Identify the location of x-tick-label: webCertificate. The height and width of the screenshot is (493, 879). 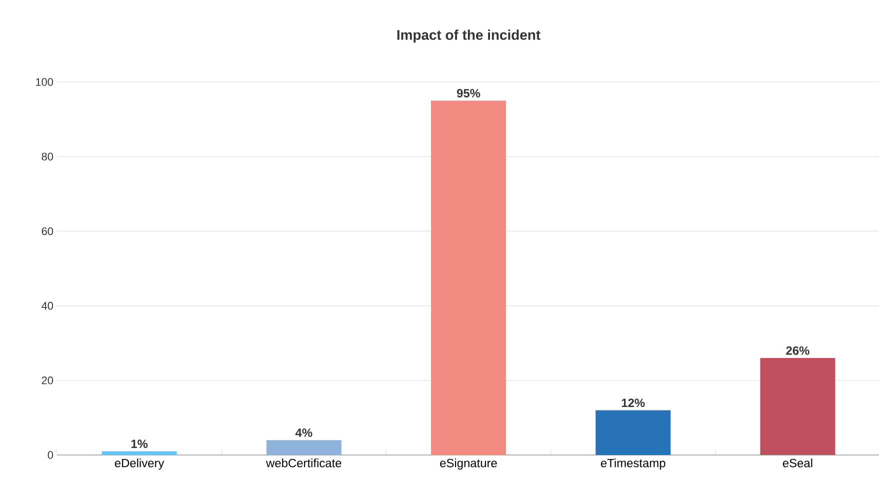
(304, 463).